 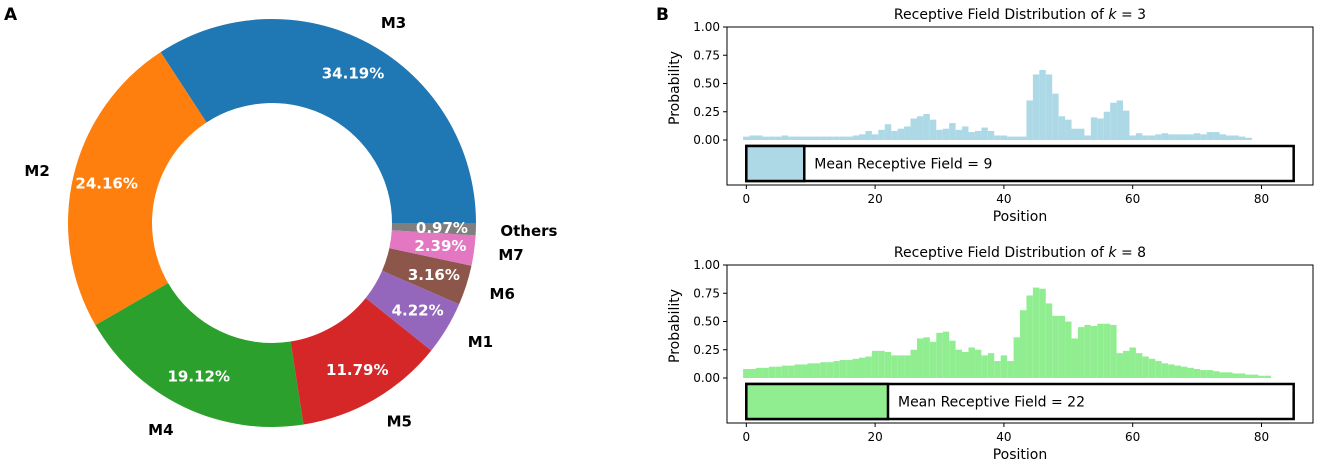 I want to click on chart-title-equality: = 8, so click(x=1132, y=253).